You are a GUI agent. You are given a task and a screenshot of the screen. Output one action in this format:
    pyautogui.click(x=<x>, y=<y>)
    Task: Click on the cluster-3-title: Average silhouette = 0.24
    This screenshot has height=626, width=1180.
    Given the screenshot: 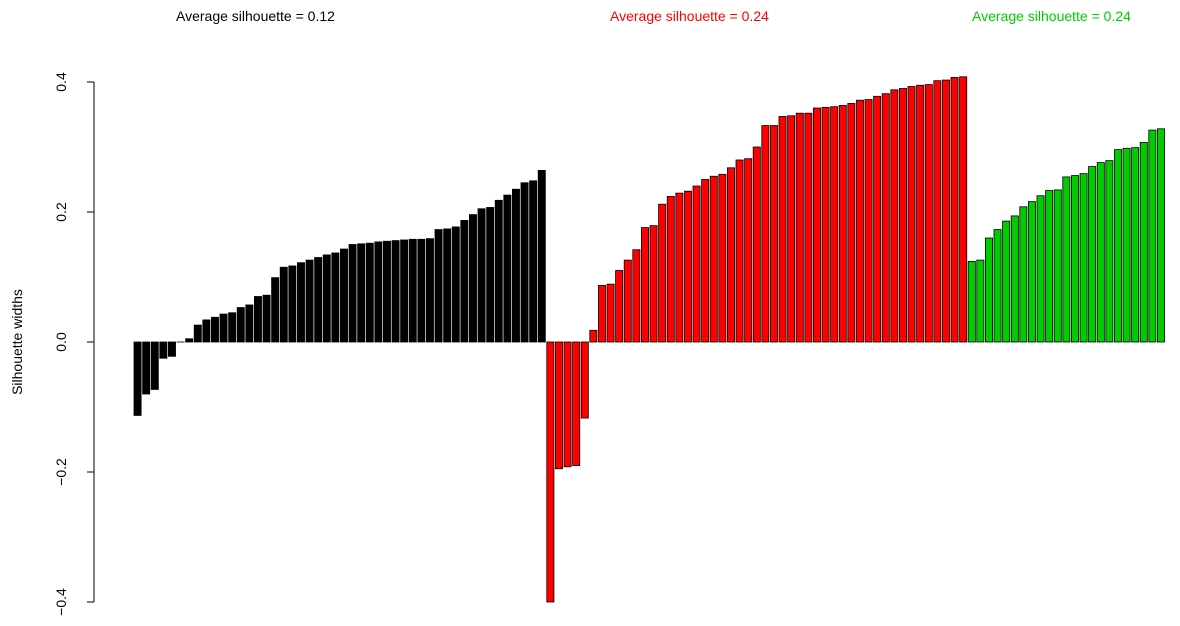 What is the action you would take?
    pyautogui.click(x=1051, y=16)
    